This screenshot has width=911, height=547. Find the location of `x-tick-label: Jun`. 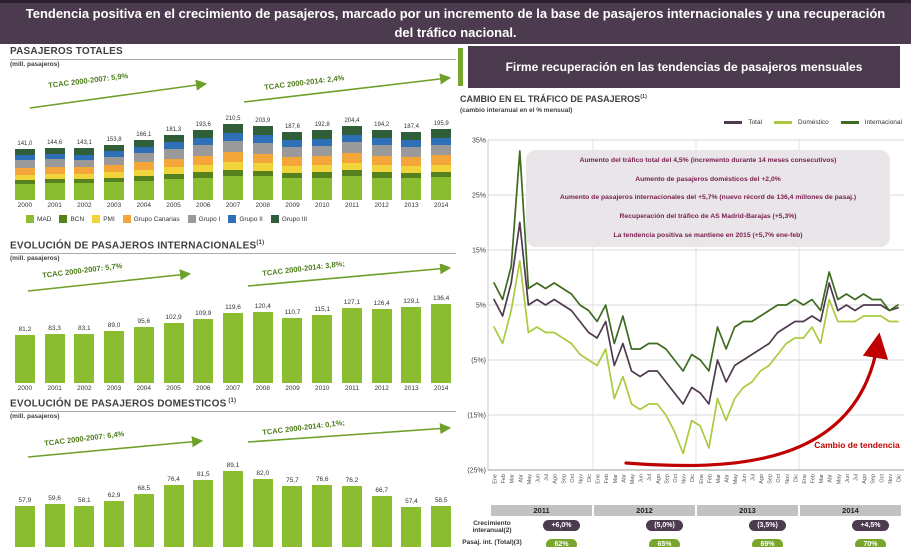

x-tick-label: Jun is located at coordinates (848, 478).